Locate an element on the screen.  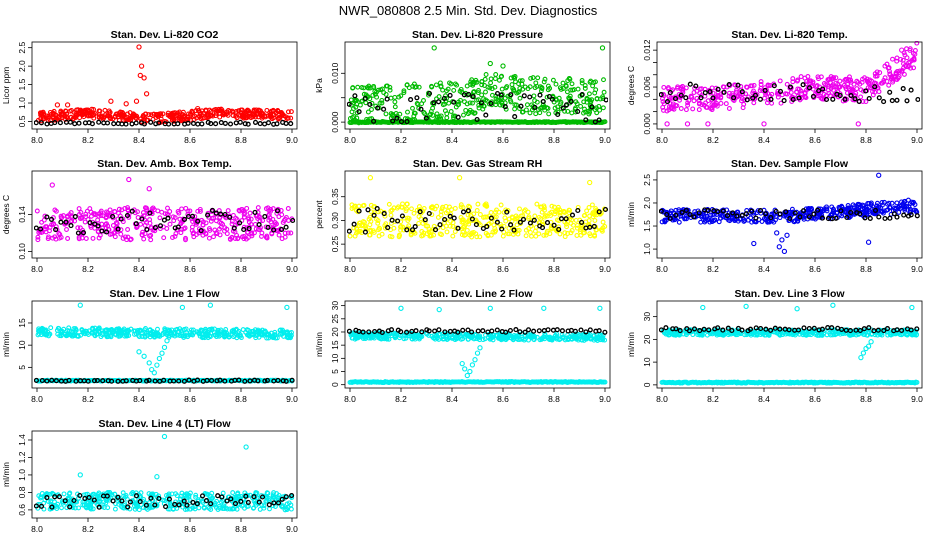
x-tick-label: 8.6 is located at coordinates (190, 399).